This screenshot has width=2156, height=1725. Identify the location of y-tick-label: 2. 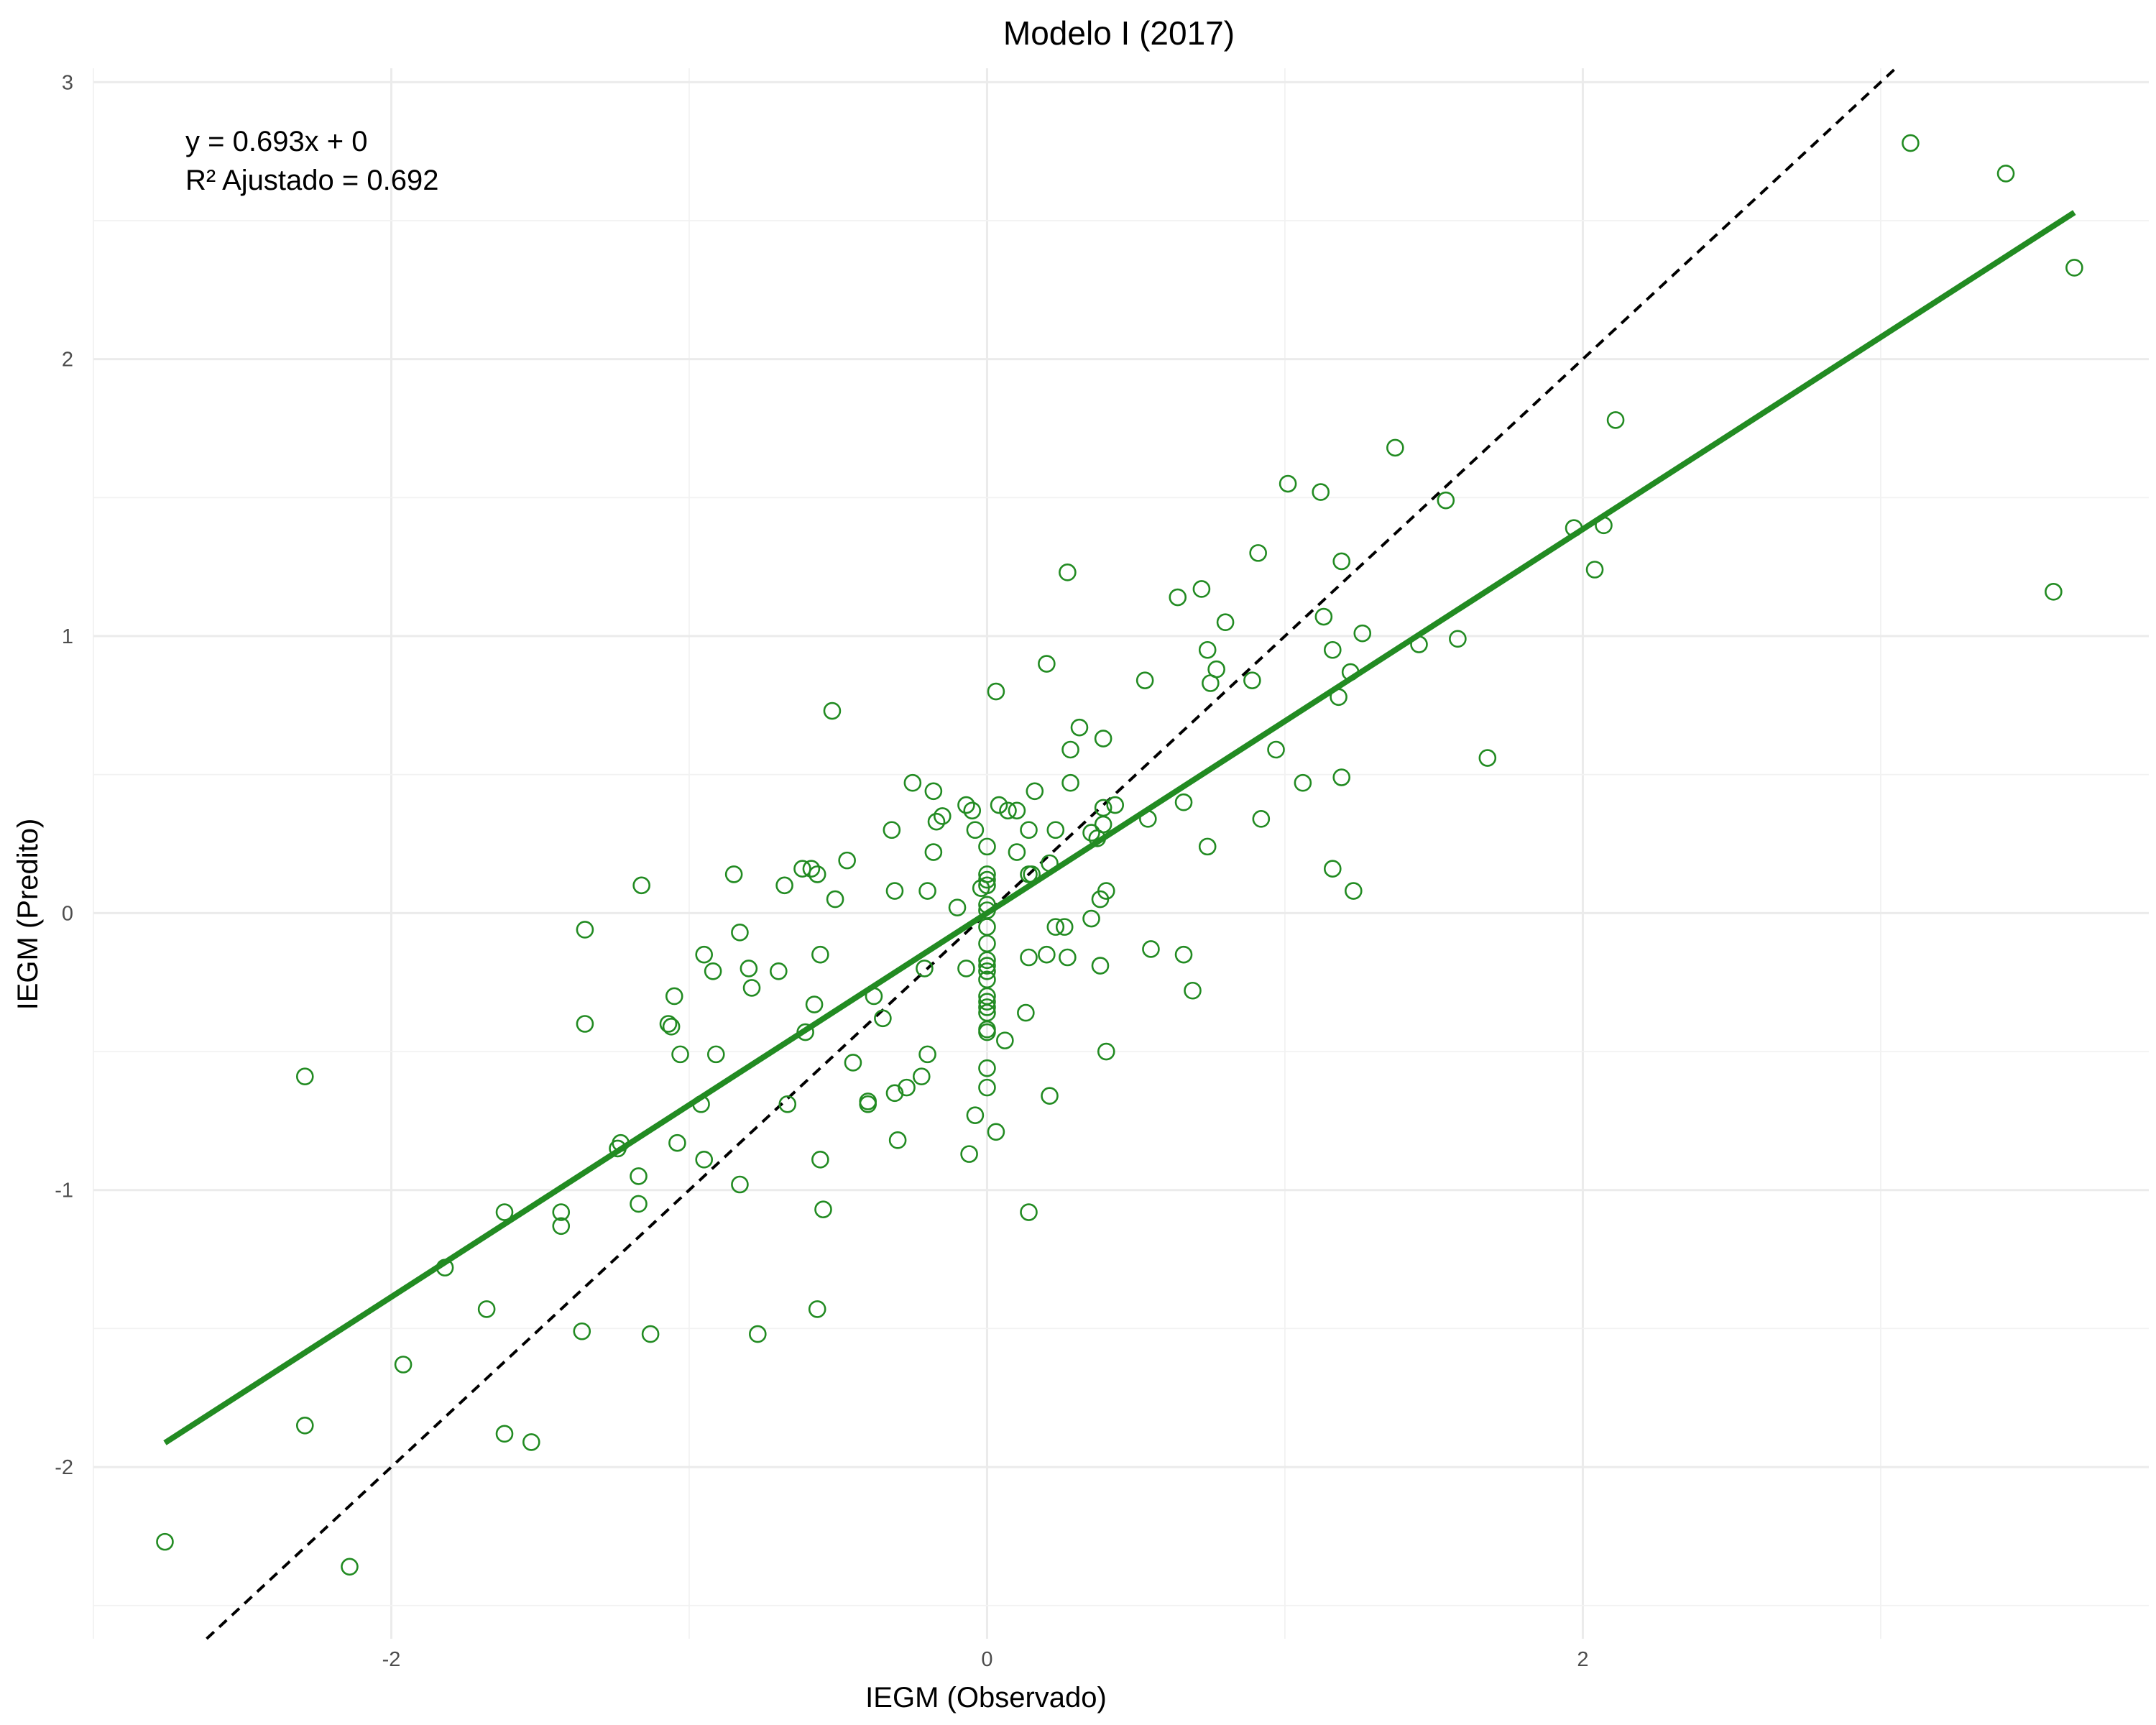
(67, 360).